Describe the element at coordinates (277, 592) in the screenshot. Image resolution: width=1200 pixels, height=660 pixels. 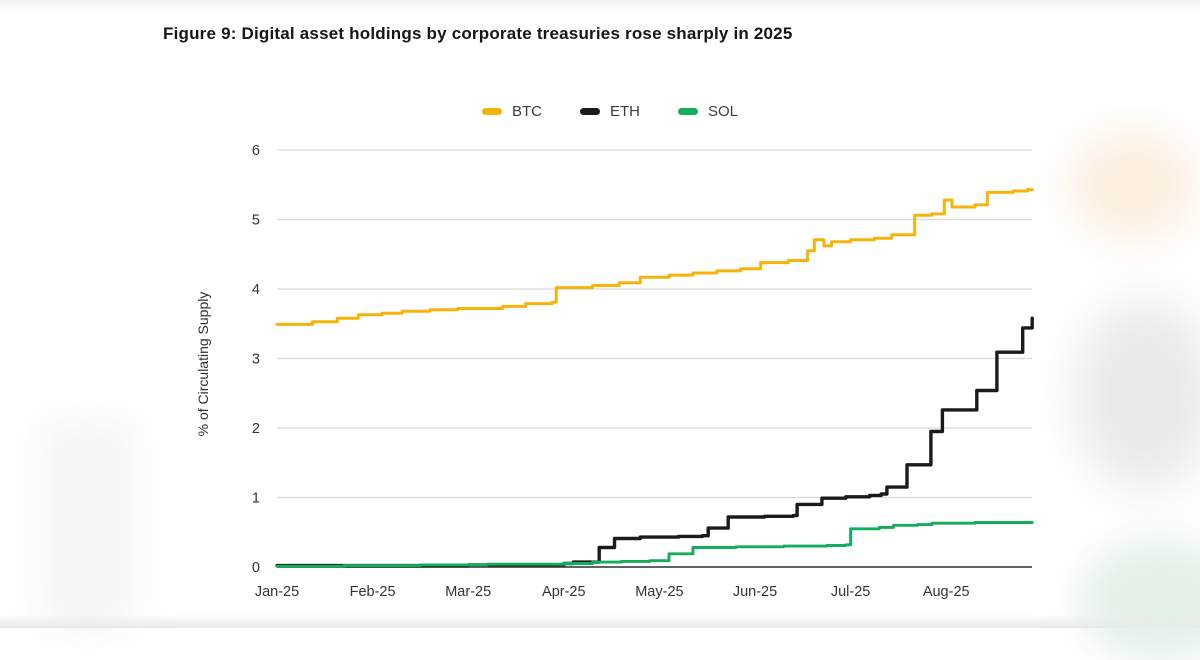
I see `x-tick-label-Jan-25: Jan-25` at that location.